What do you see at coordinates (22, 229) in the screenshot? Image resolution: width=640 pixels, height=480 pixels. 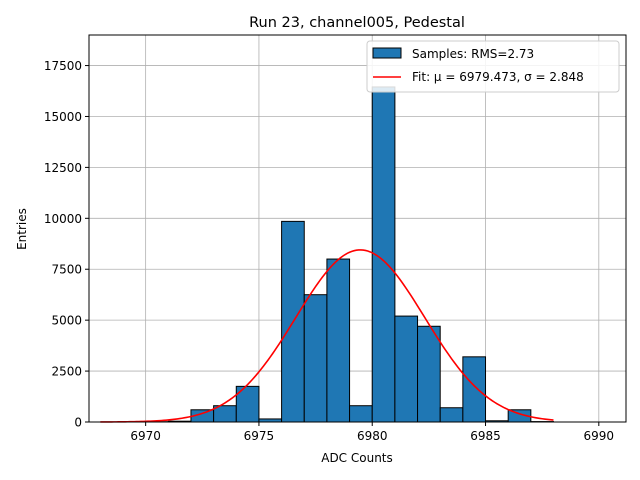 I see `y-axis-label: Entries` at bounding box center [22, 229].